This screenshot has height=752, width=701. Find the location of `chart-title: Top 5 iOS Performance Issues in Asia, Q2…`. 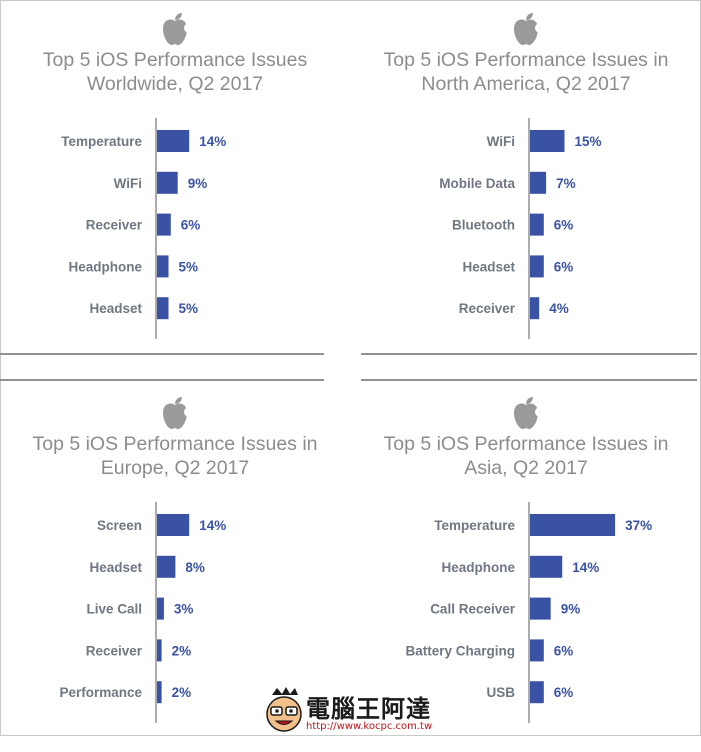

chart-title: Top 5 iOS Performance Issues in Asia, Q2… is located at coordinates (526, 456).